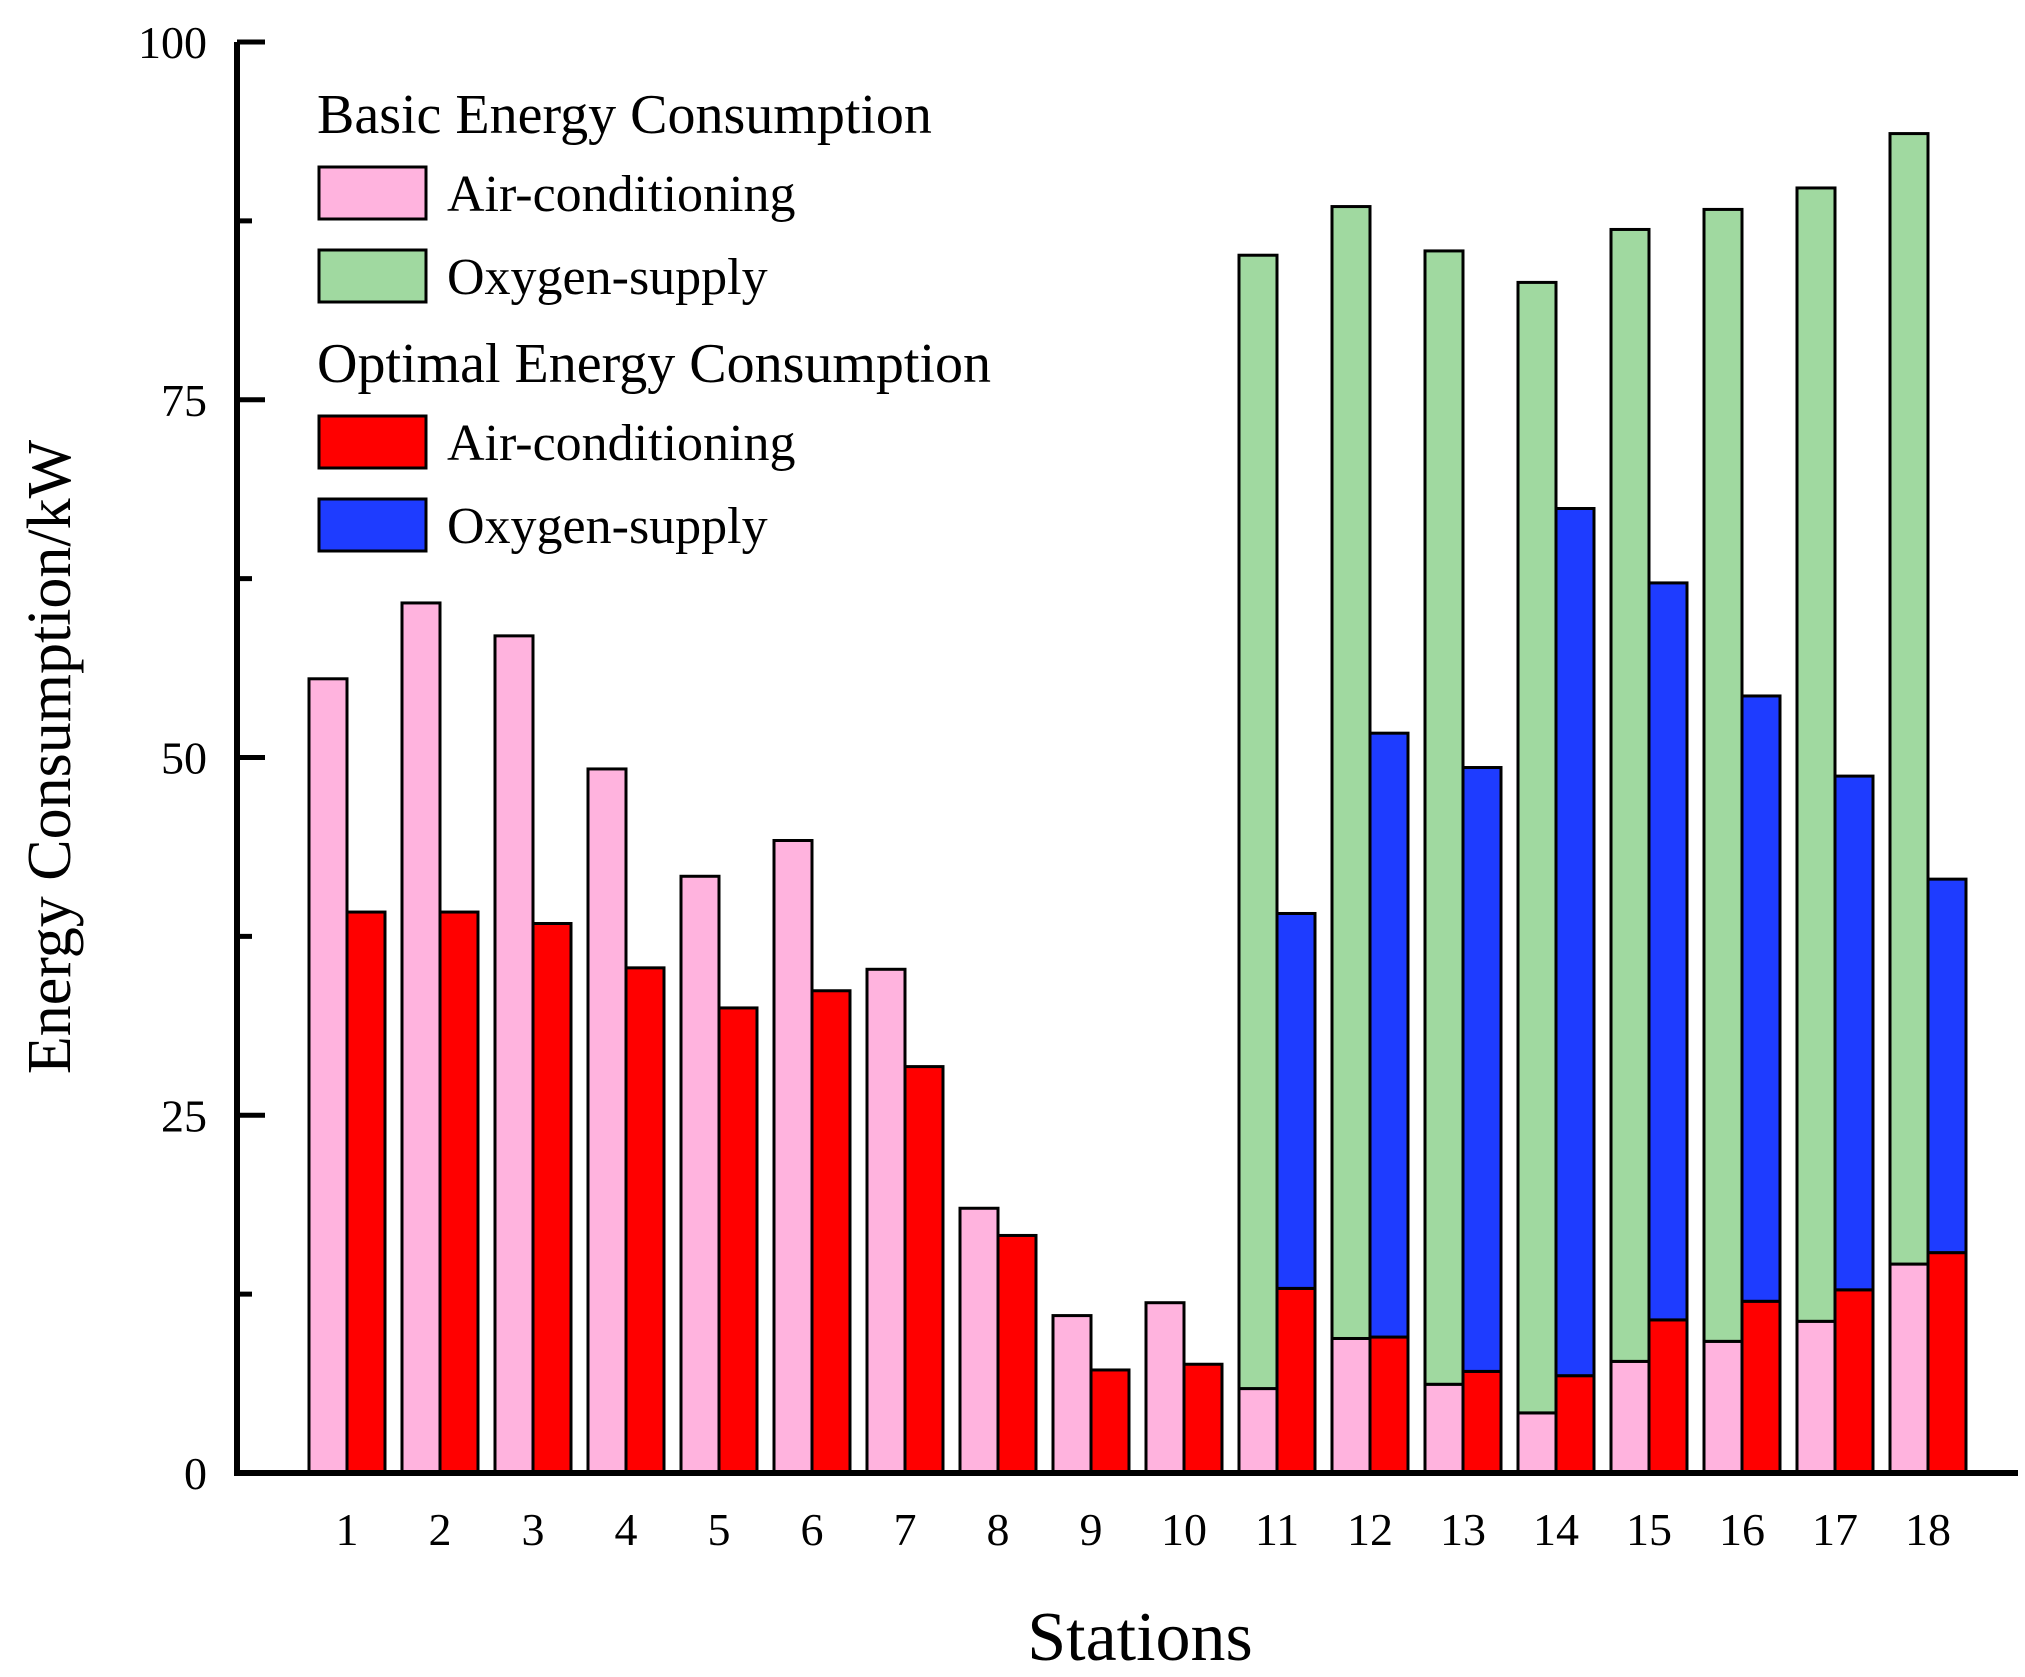 The height and width of the screenshot is (1677, 2025). I want to click on x-tick-label-10: 10, so click(1184, 1529).